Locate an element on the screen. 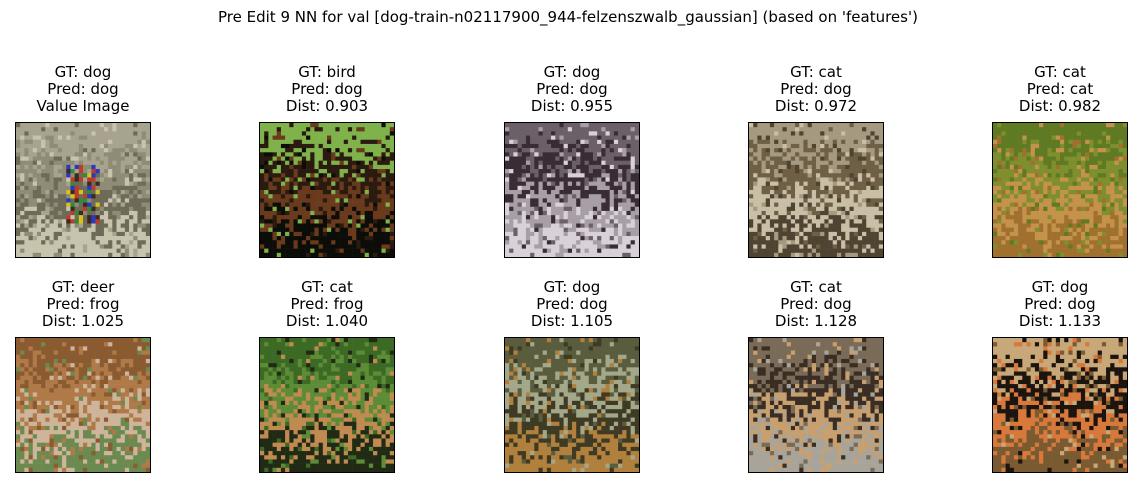 Image resolution: width=1136 pixels, height=486 pixels. ground-truth-label: GT: bird is located at coordinates (327, 72).